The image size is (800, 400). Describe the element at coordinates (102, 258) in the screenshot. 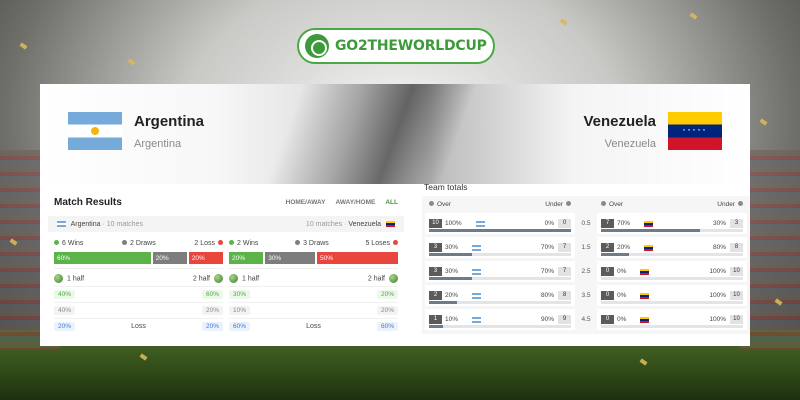

I see `home-win-segment: 60%` at that location.